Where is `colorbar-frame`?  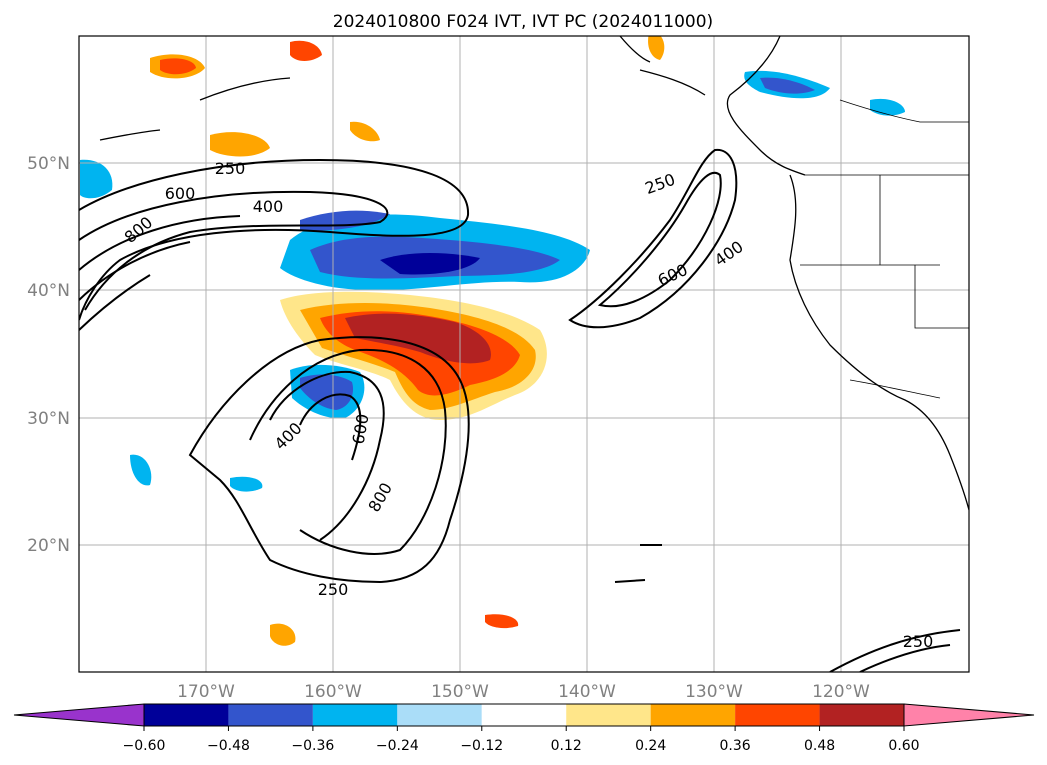
colorbar-frame is located at coordinates (524, 715).